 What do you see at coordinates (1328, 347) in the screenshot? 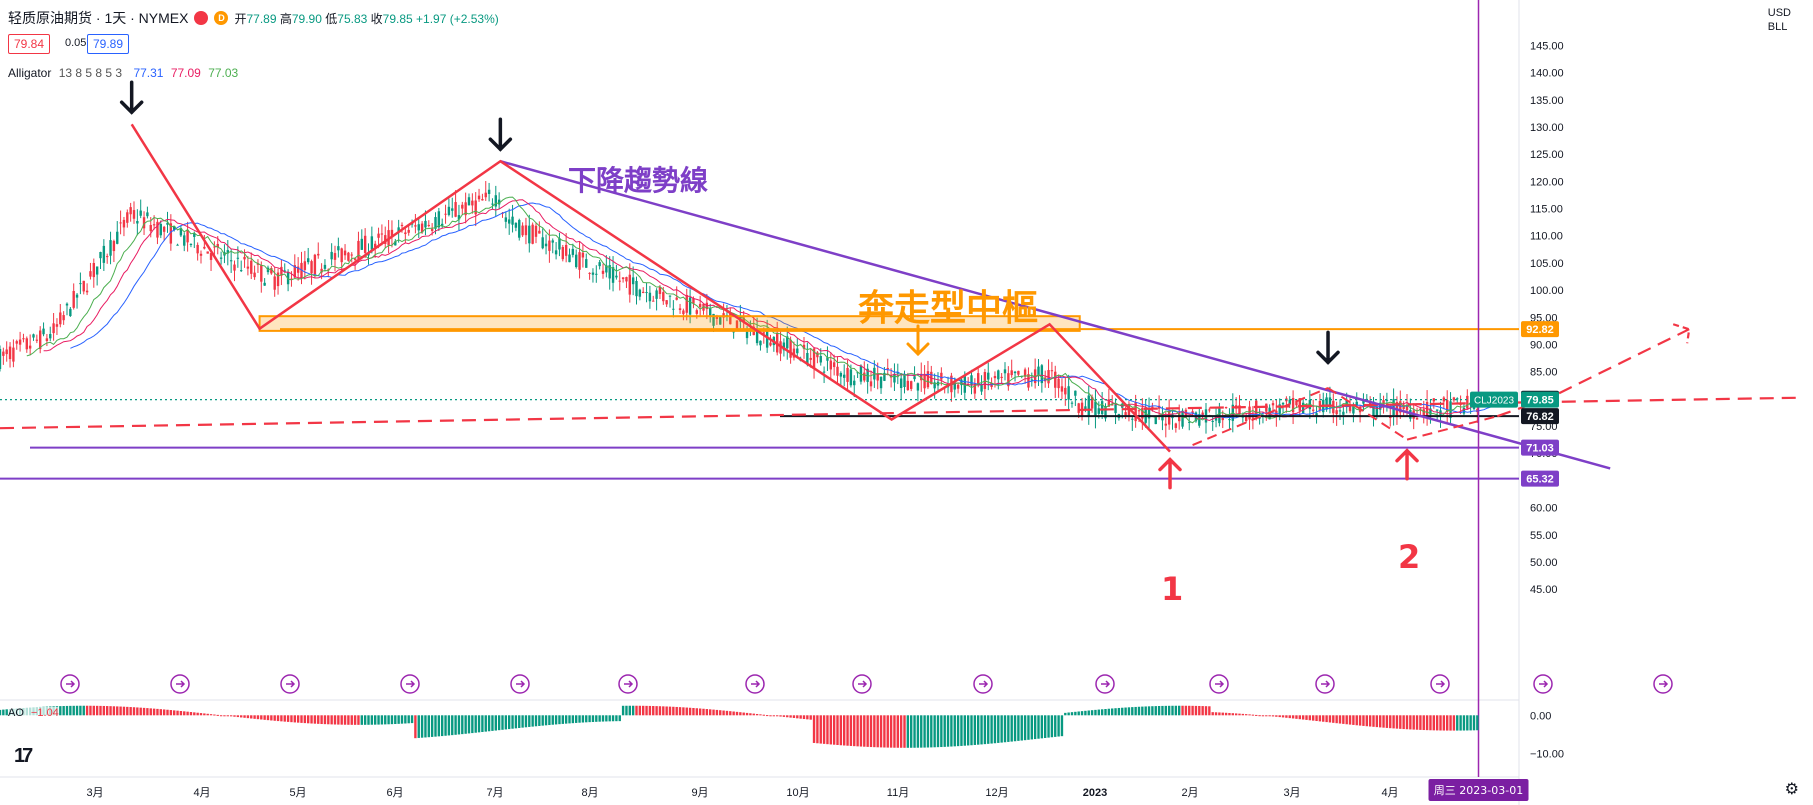
I see `down-arrow-icon` at bounding box center [1328, 347].